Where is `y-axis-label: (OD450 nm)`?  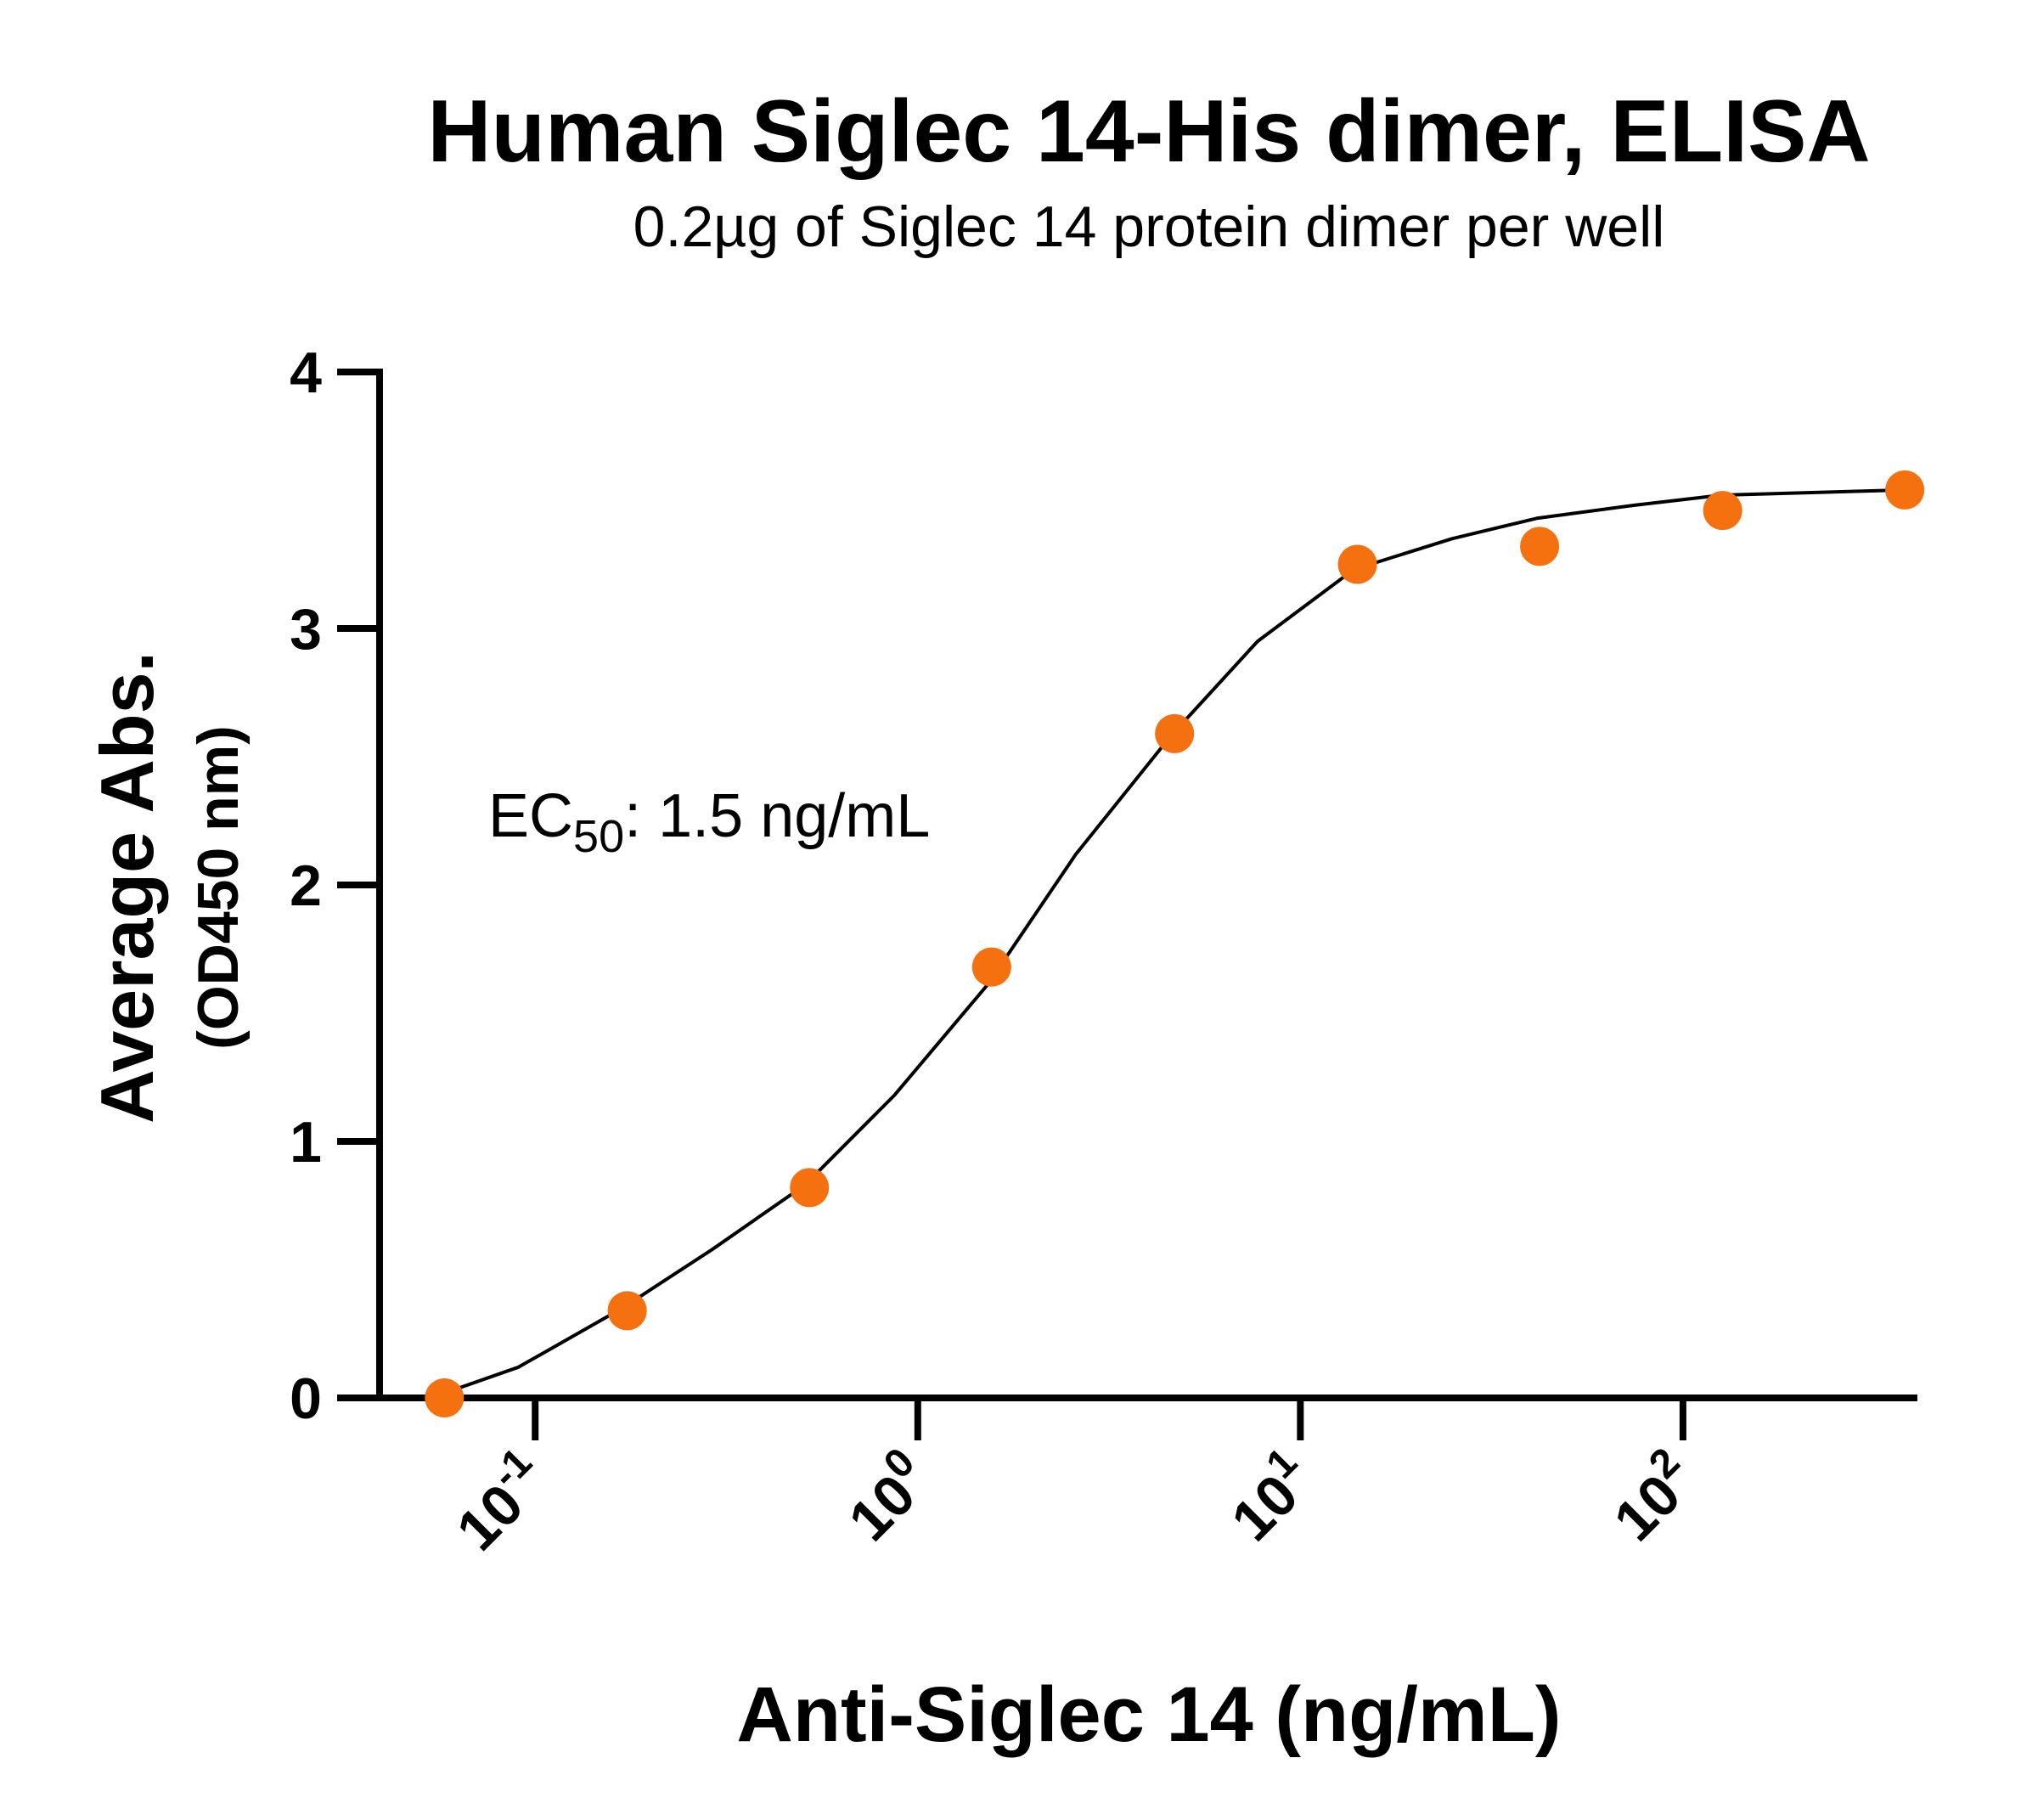
y-axis-label: (OD450 nm) is located at coordinates (218, 888).